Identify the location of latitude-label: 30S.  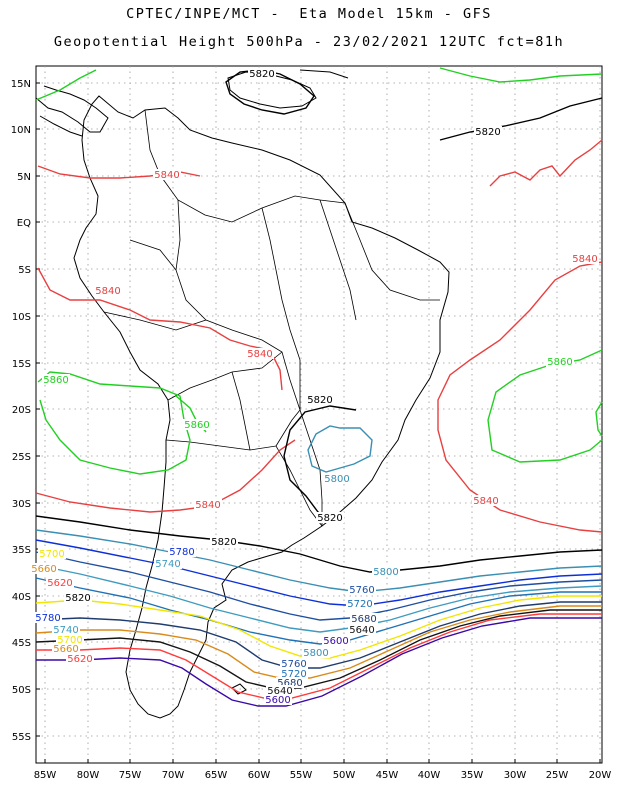
(21, 504).